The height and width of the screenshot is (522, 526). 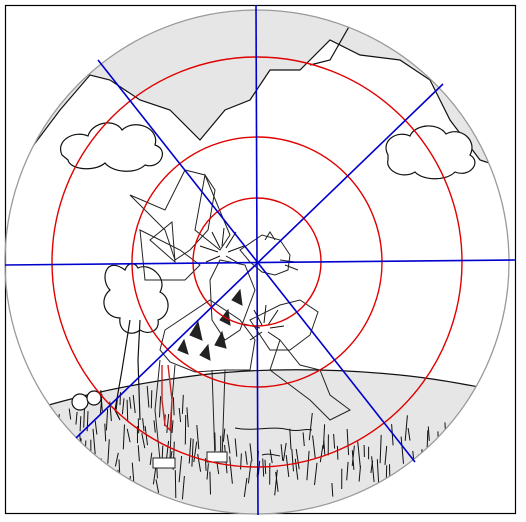 I want to click on radial-horizontal, so click(x=260, y=262).